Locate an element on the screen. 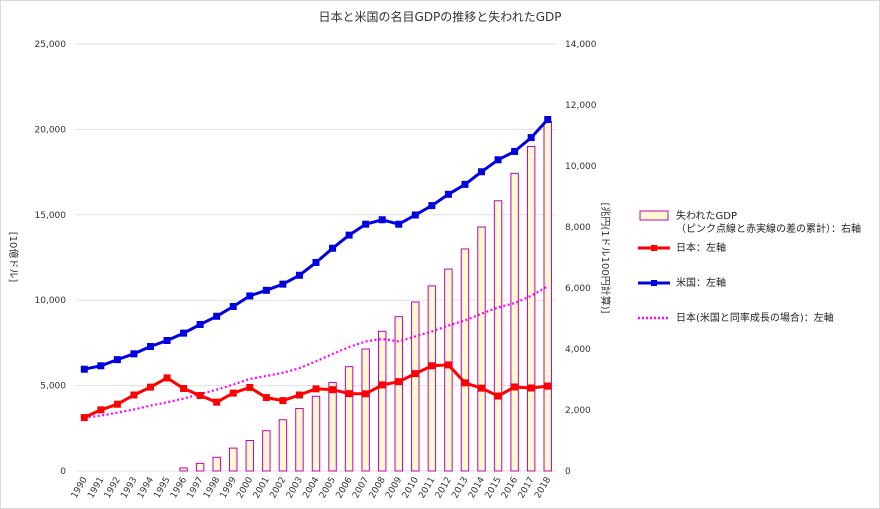 The width and height of the screenshot is (880, 509). x-tick-label: 2018 is located at coordinates (543, 487).